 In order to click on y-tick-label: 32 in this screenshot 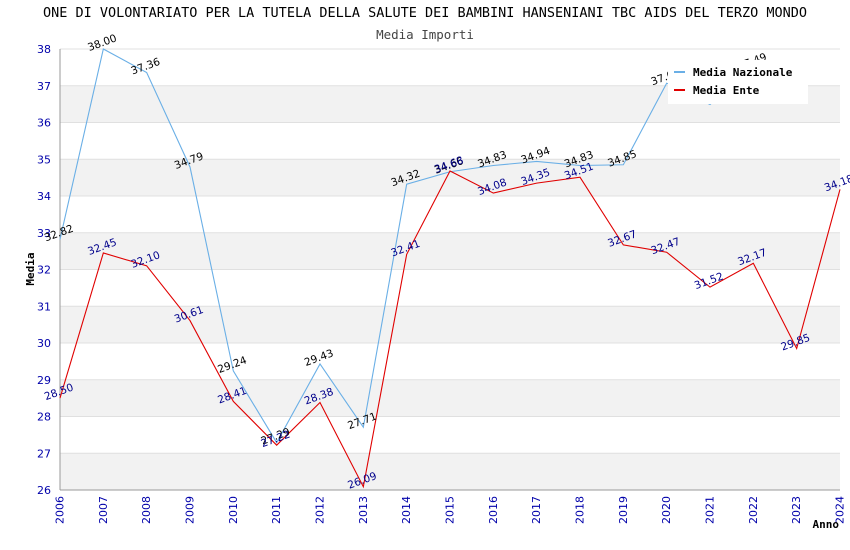, I will do `click(44, 270)`.